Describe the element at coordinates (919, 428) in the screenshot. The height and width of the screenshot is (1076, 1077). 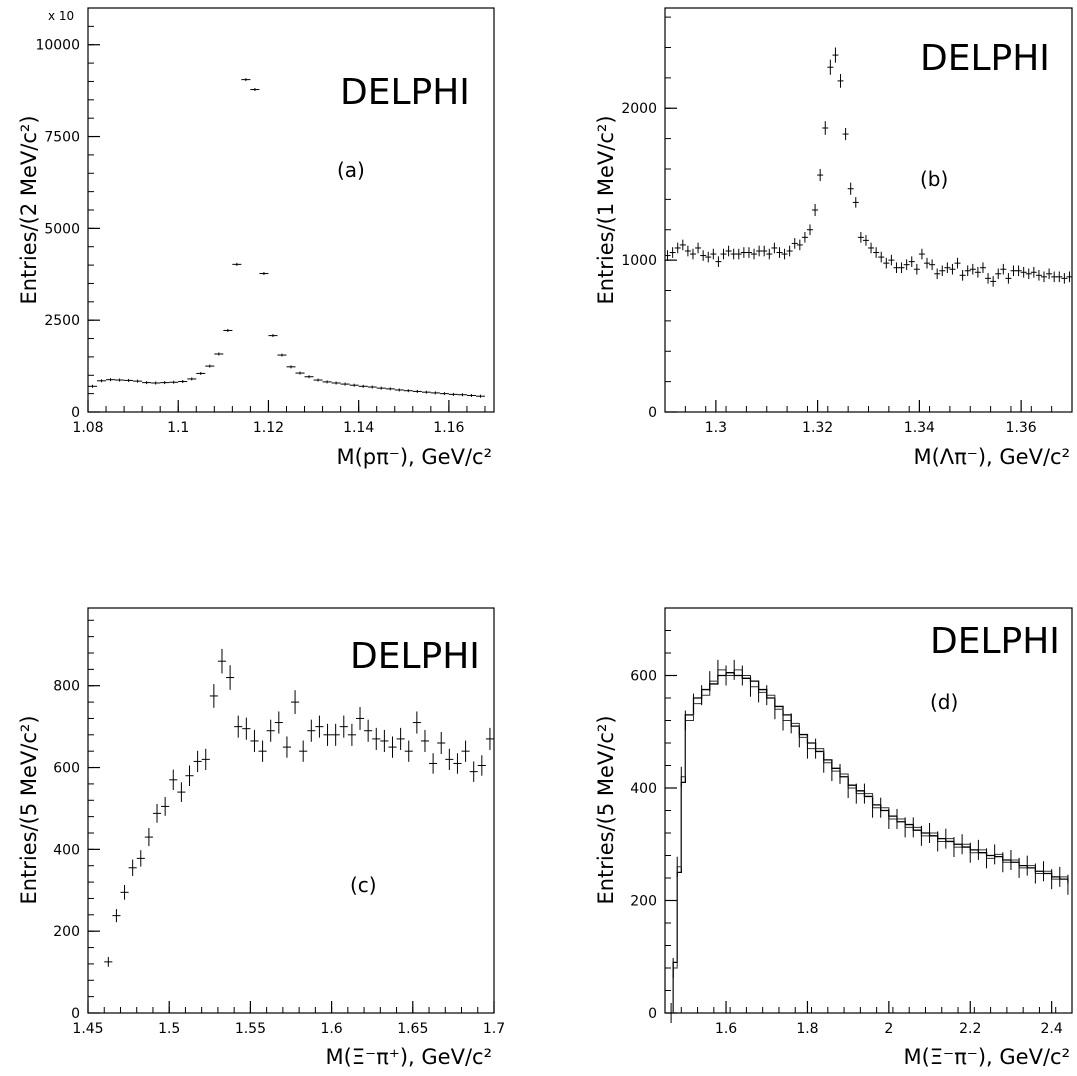
I see `x-tick-label: 1.34` at that location.